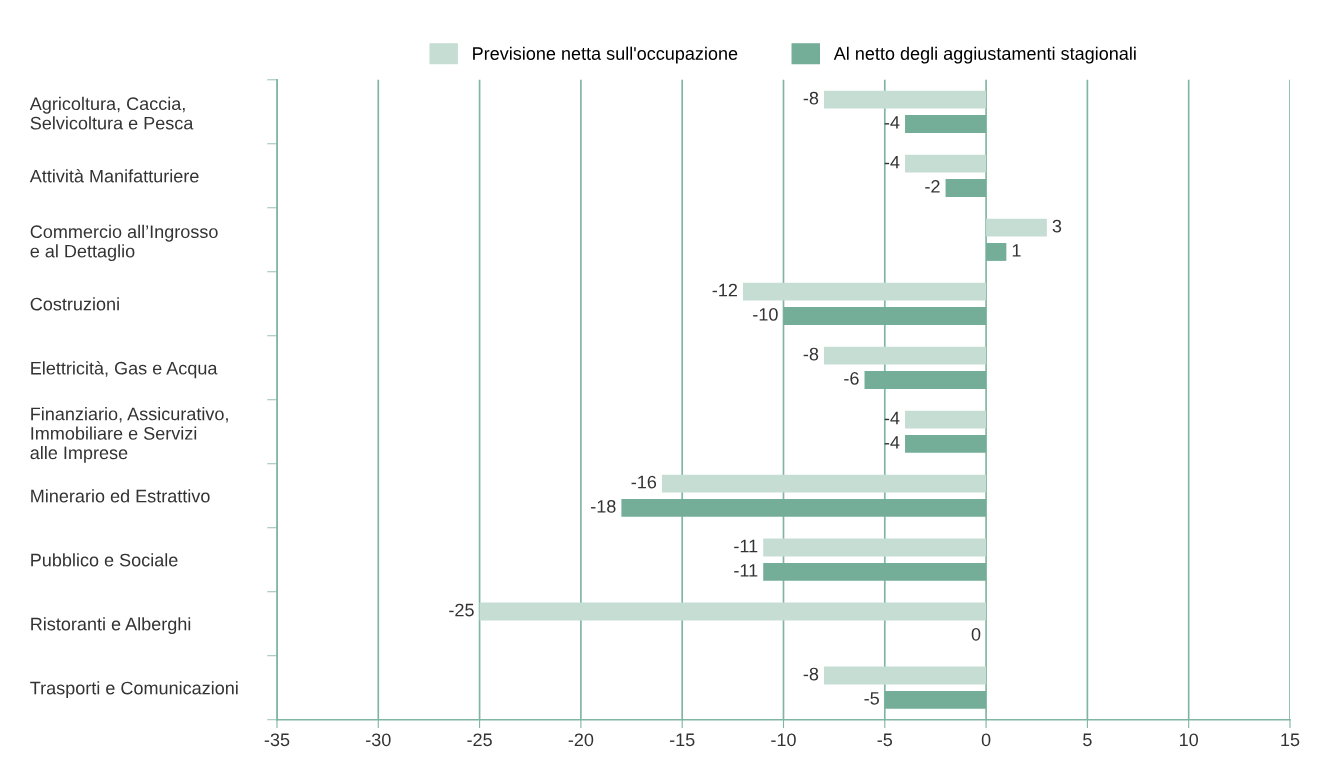 The width and height of the screenshot is (1319, 760). Describe the element at coordinates (885, 740) in the screenshot. I see `x-tick-label: -5` at that location.